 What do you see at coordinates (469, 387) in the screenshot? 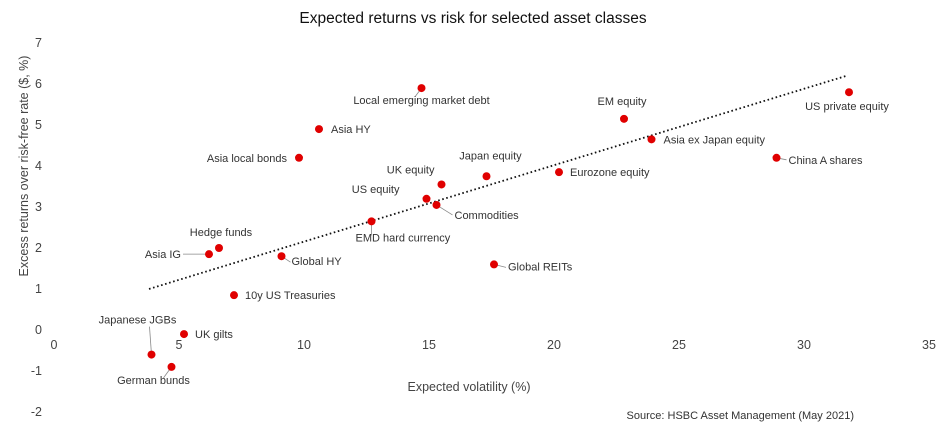
I see `x-axis-label: Expected volatility (%)` at bounding box center [469, 387].